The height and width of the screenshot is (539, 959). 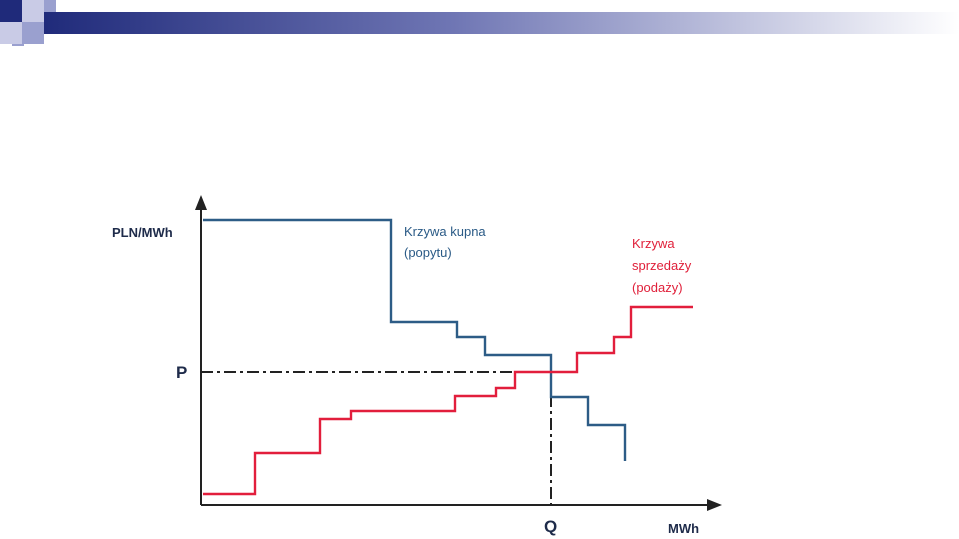 I want to click on supply-label-line-2: sprzedaży, so click(x=662, y=265).